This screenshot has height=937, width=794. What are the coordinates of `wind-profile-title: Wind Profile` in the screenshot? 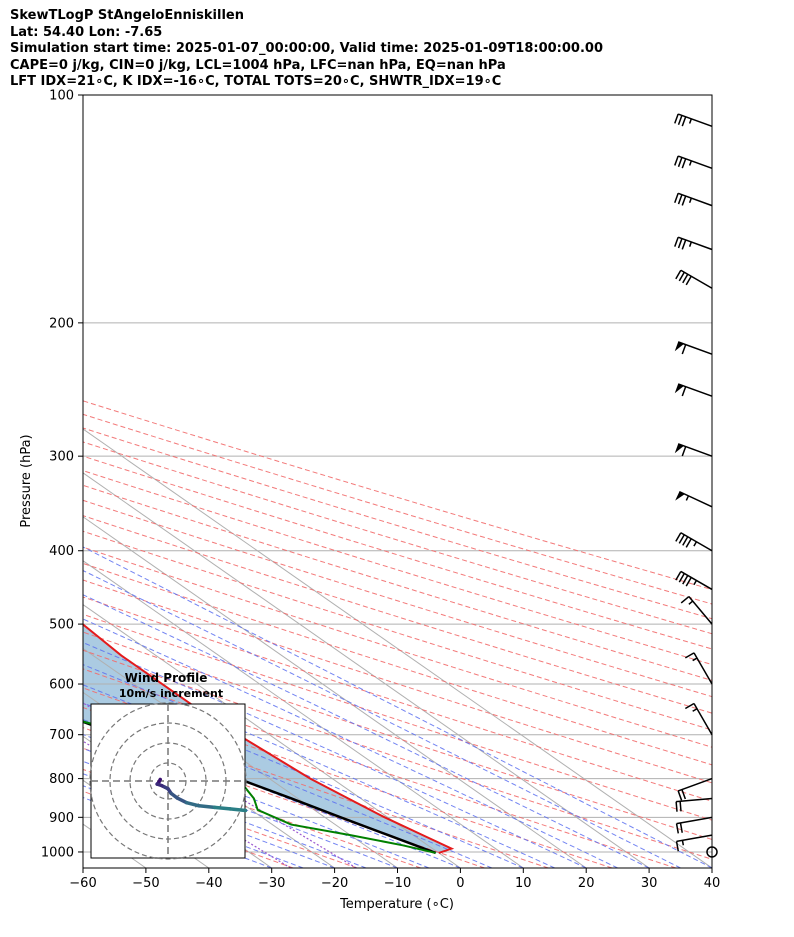 It's located at (166, 678).